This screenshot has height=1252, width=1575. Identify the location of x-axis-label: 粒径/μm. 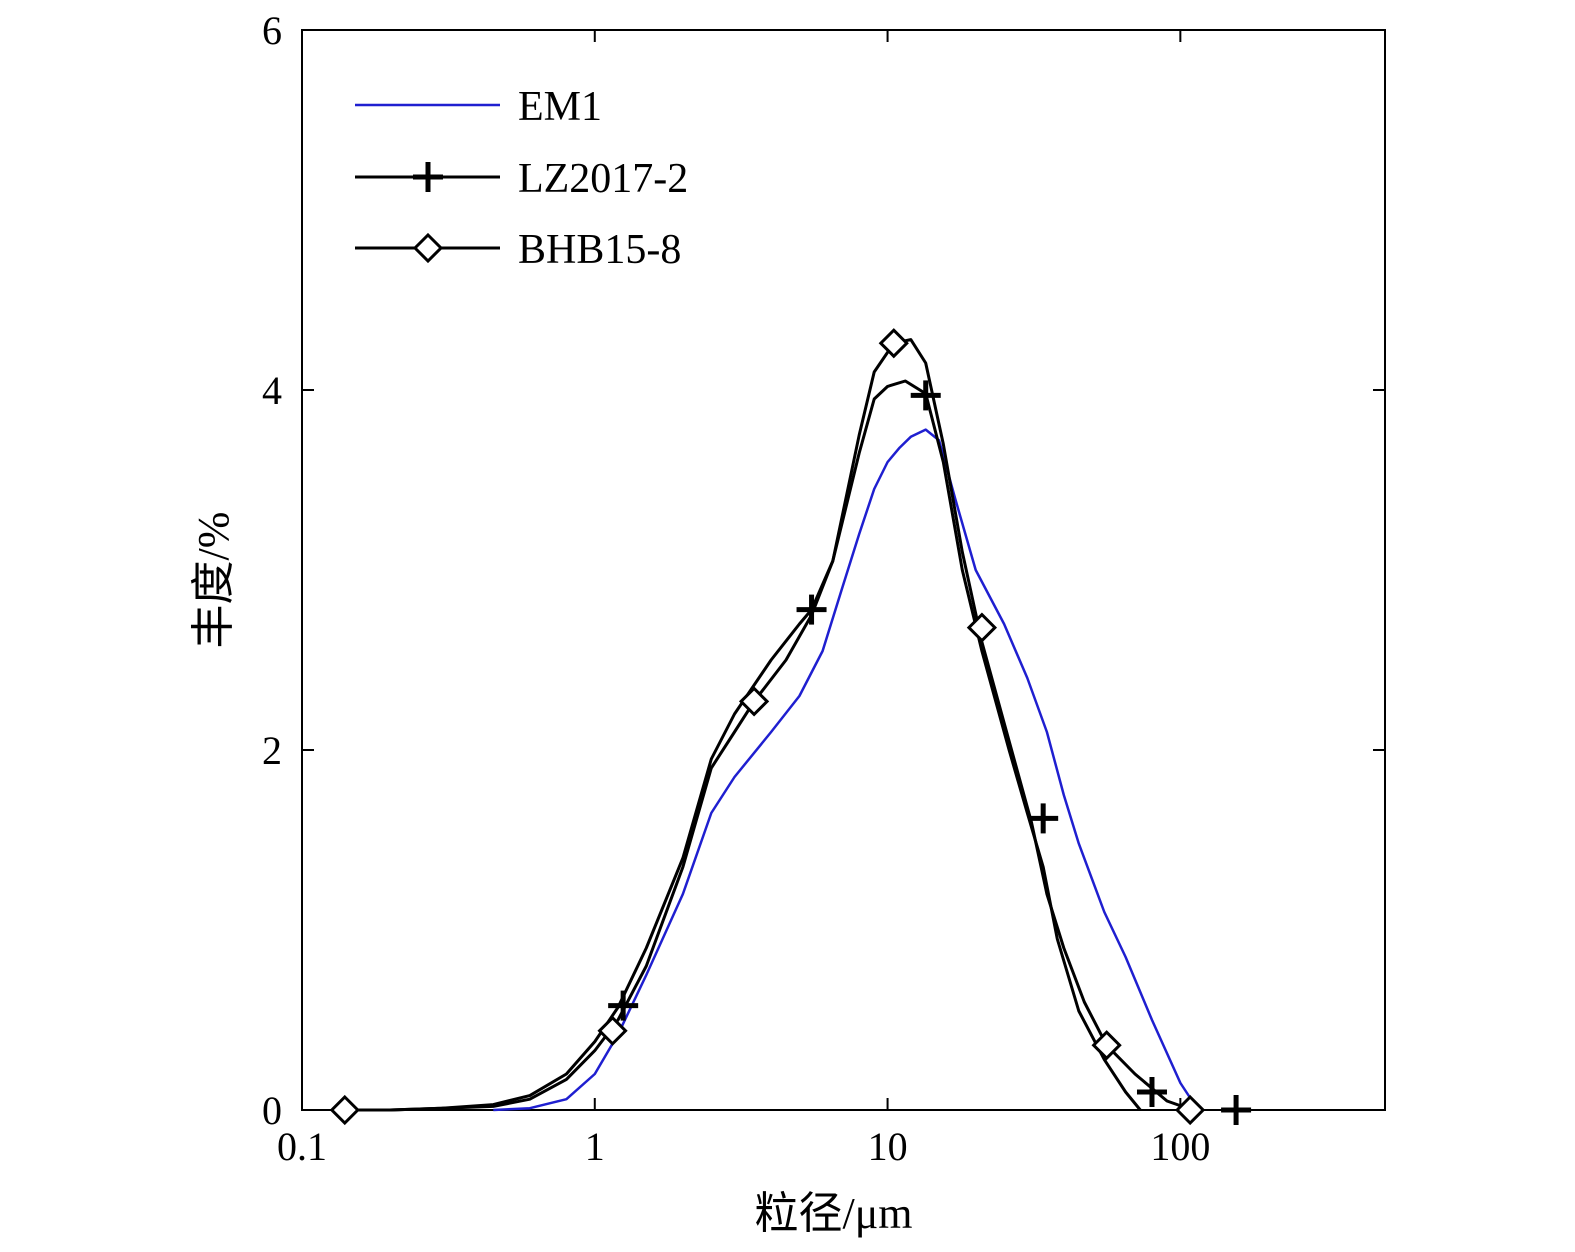
(833, 1213).